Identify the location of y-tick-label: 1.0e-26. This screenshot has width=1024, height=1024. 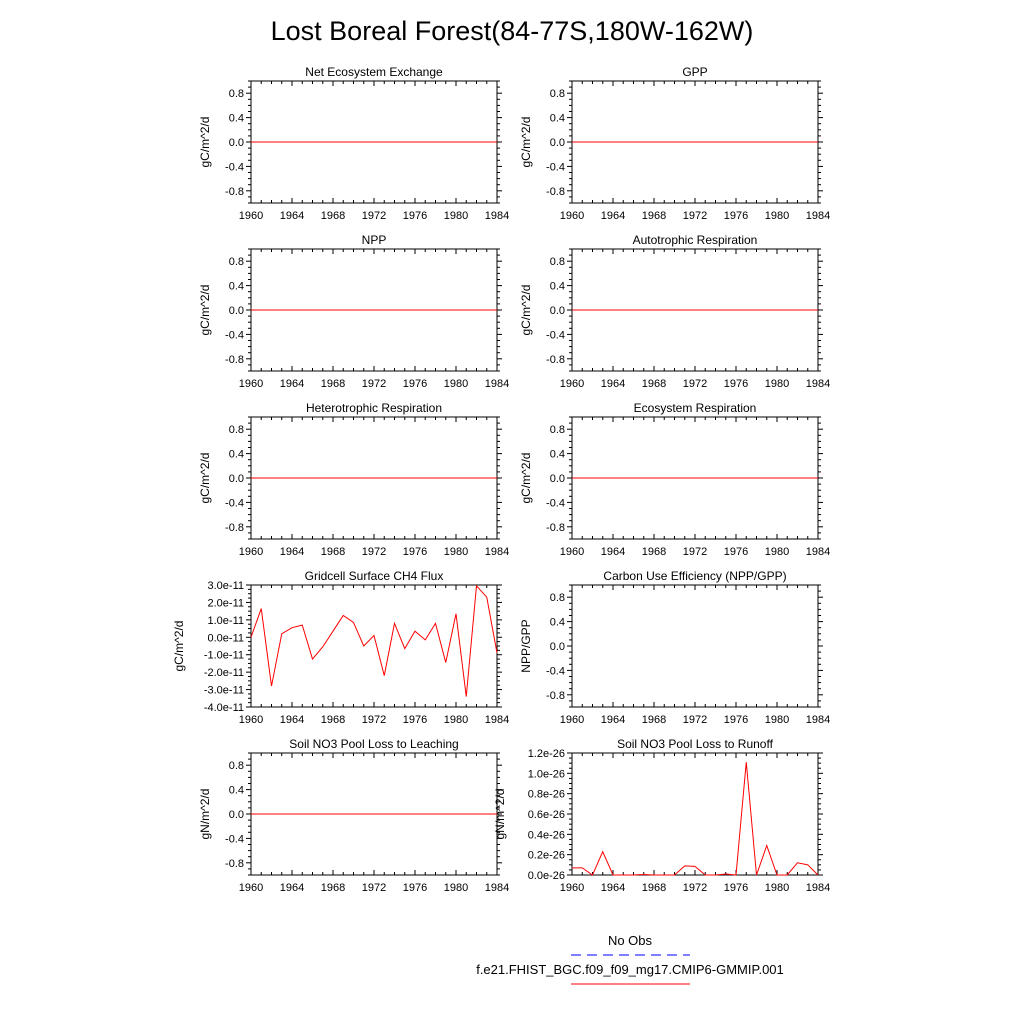
(546, 774).